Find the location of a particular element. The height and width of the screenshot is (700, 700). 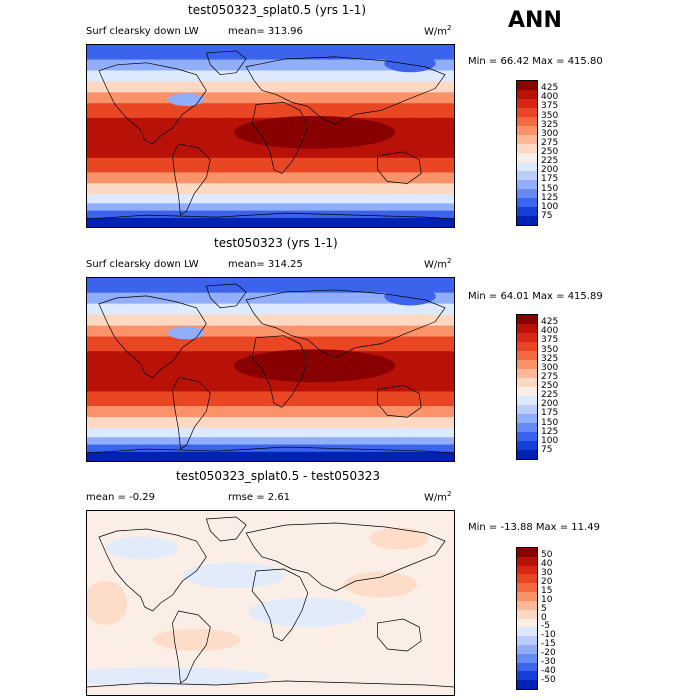

colorbar-tick-label: 225 is located at coordinates (550, 161).